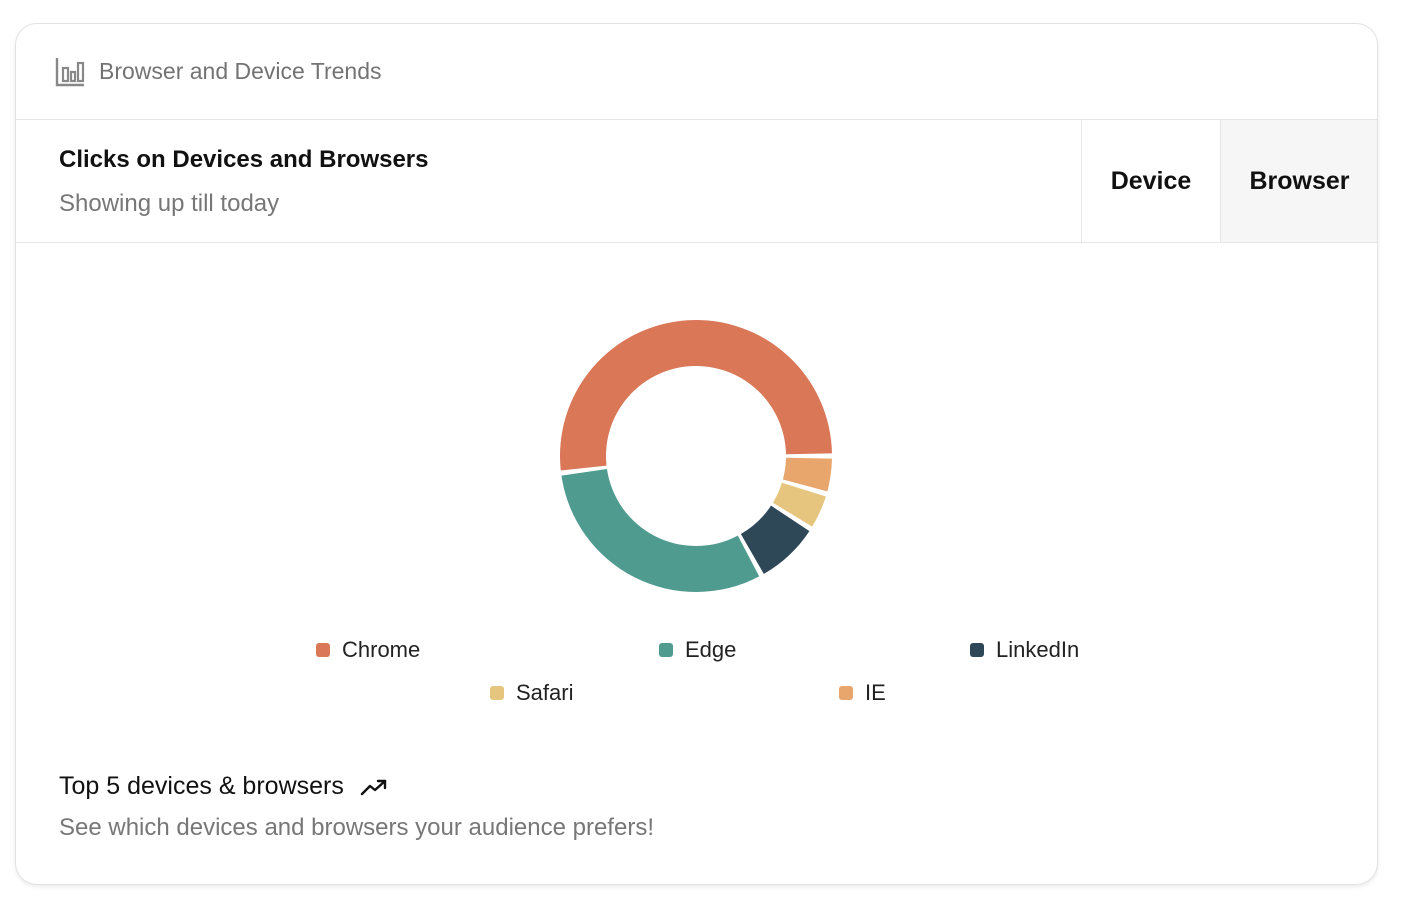  I want to click on donut-slice-safari, so click(799, 504).